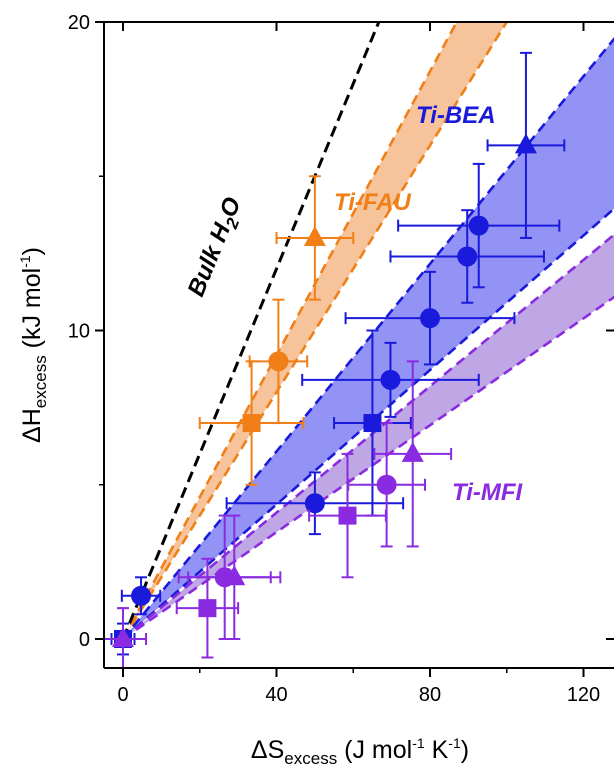 This screenshot has width=614, height=767. What do you see at coordinates (231, 207) in the screenshot?
I see `annotation-bulk-end: O` at bounding box center [231, 207].